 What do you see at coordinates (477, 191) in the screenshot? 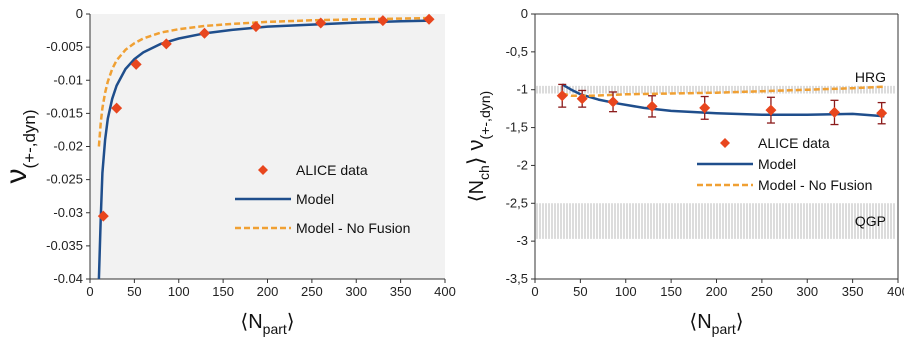
I see `y-axis-label-main: ⟨N` at bounding box center [477, 191].